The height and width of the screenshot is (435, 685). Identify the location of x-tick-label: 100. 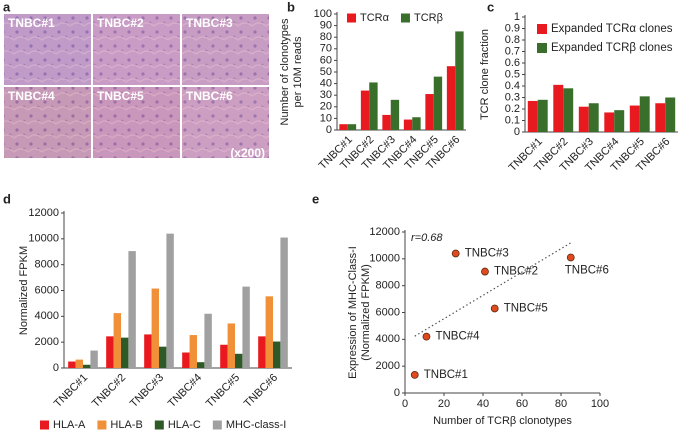
(600, 404).